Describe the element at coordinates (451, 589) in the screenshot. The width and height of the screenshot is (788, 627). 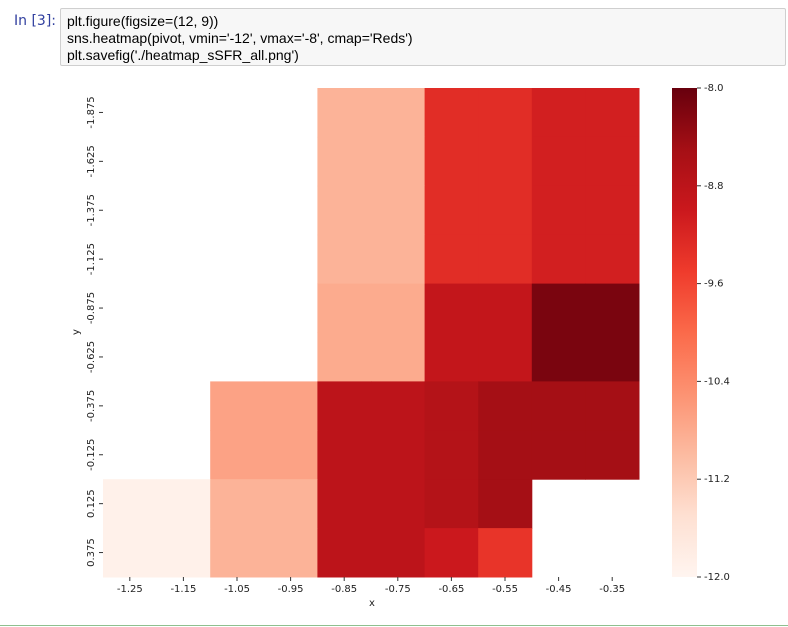
I see `x-tick-label: -0.65` at that location.